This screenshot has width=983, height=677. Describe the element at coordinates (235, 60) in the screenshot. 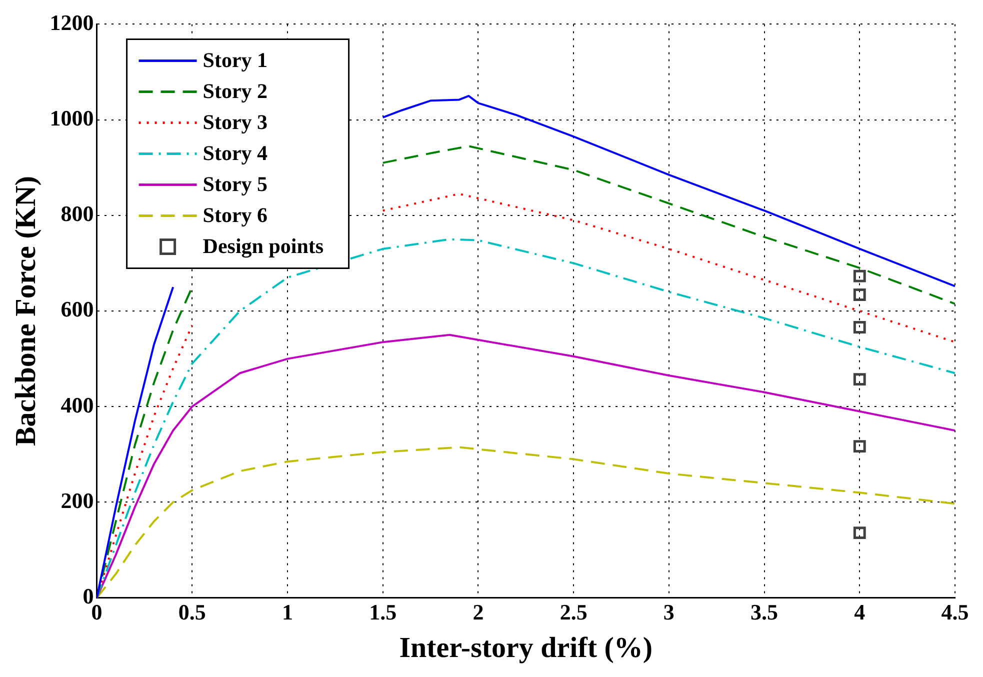

I see `legend-label: Story 1` at that location.